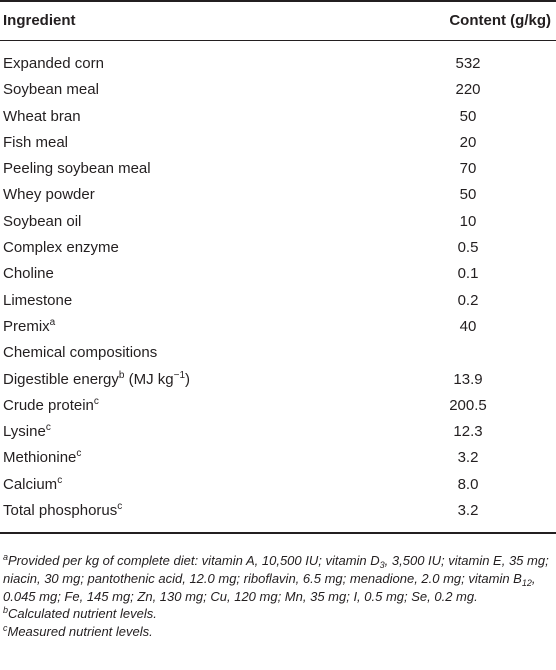 This screenshot has width=556, height=670. I want to click on ingredient-label: Choline, so click(28, 274).